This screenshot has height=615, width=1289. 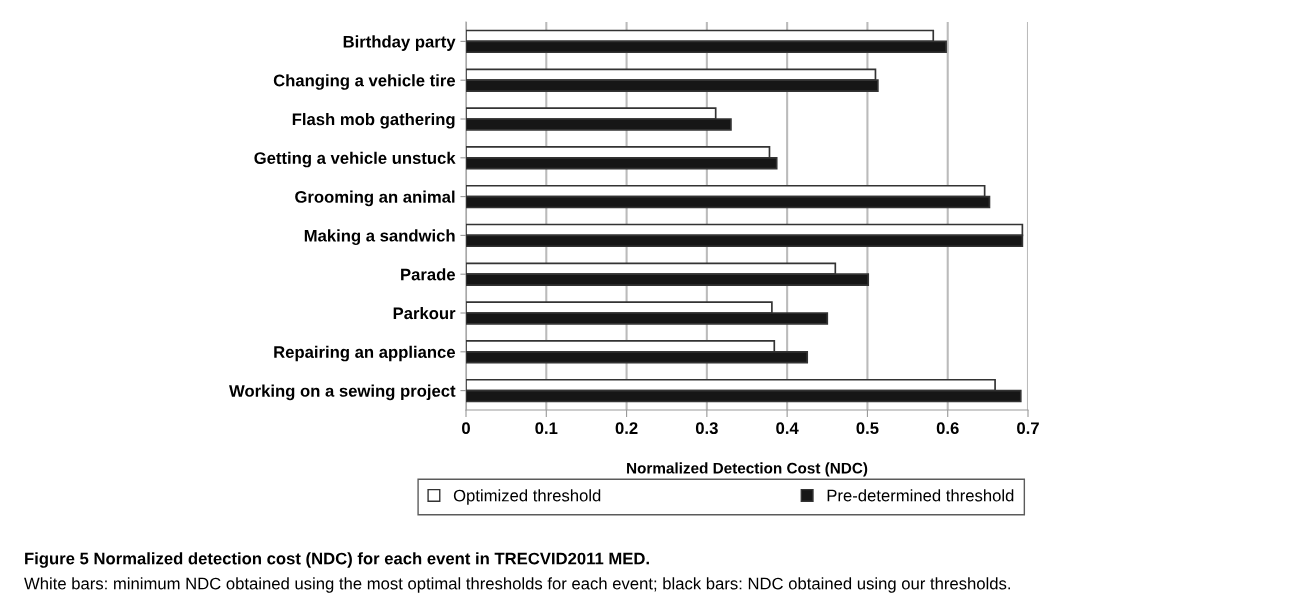 I want to click on y-tick-label: Grooming an animal, so click(x=375, y=198).